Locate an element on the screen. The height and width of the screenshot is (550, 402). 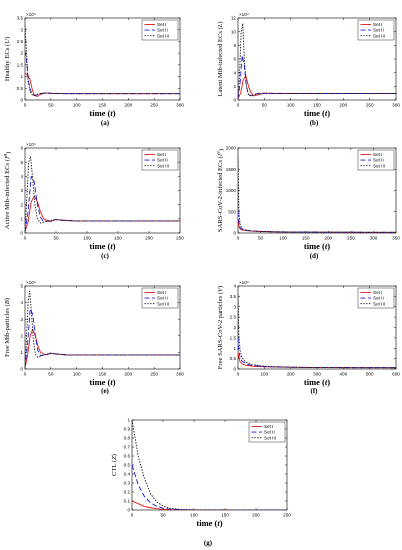
y-tick-label: 10 is located at coordinates (234, 31).